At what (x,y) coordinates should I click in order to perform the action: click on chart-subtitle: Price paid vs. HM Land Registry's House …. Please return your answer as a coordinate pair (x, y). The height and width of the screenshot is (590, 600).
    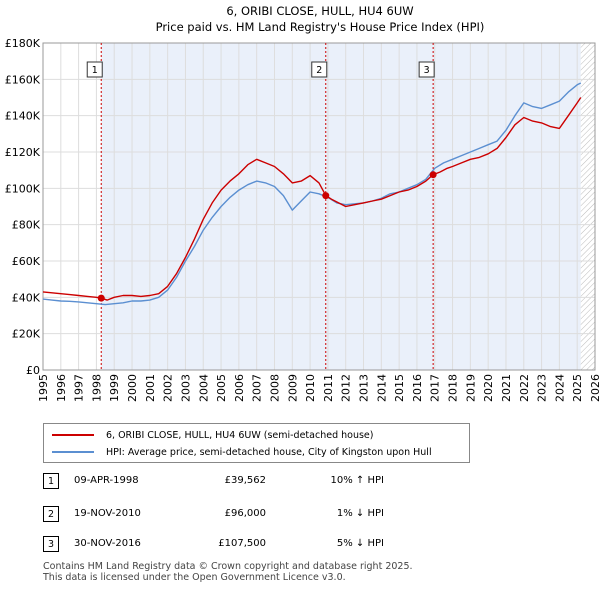
    Looking at the image, I should click on (320, 27).